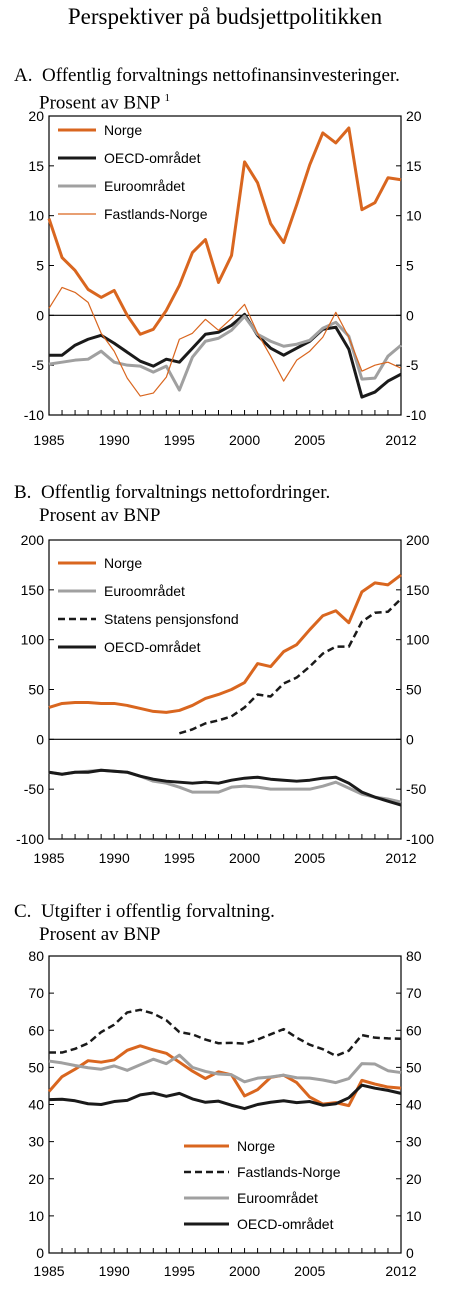  Describe the element at coordinates (34, 789) in the screenshot. I see `y-tick-label-left: -50` at that location.